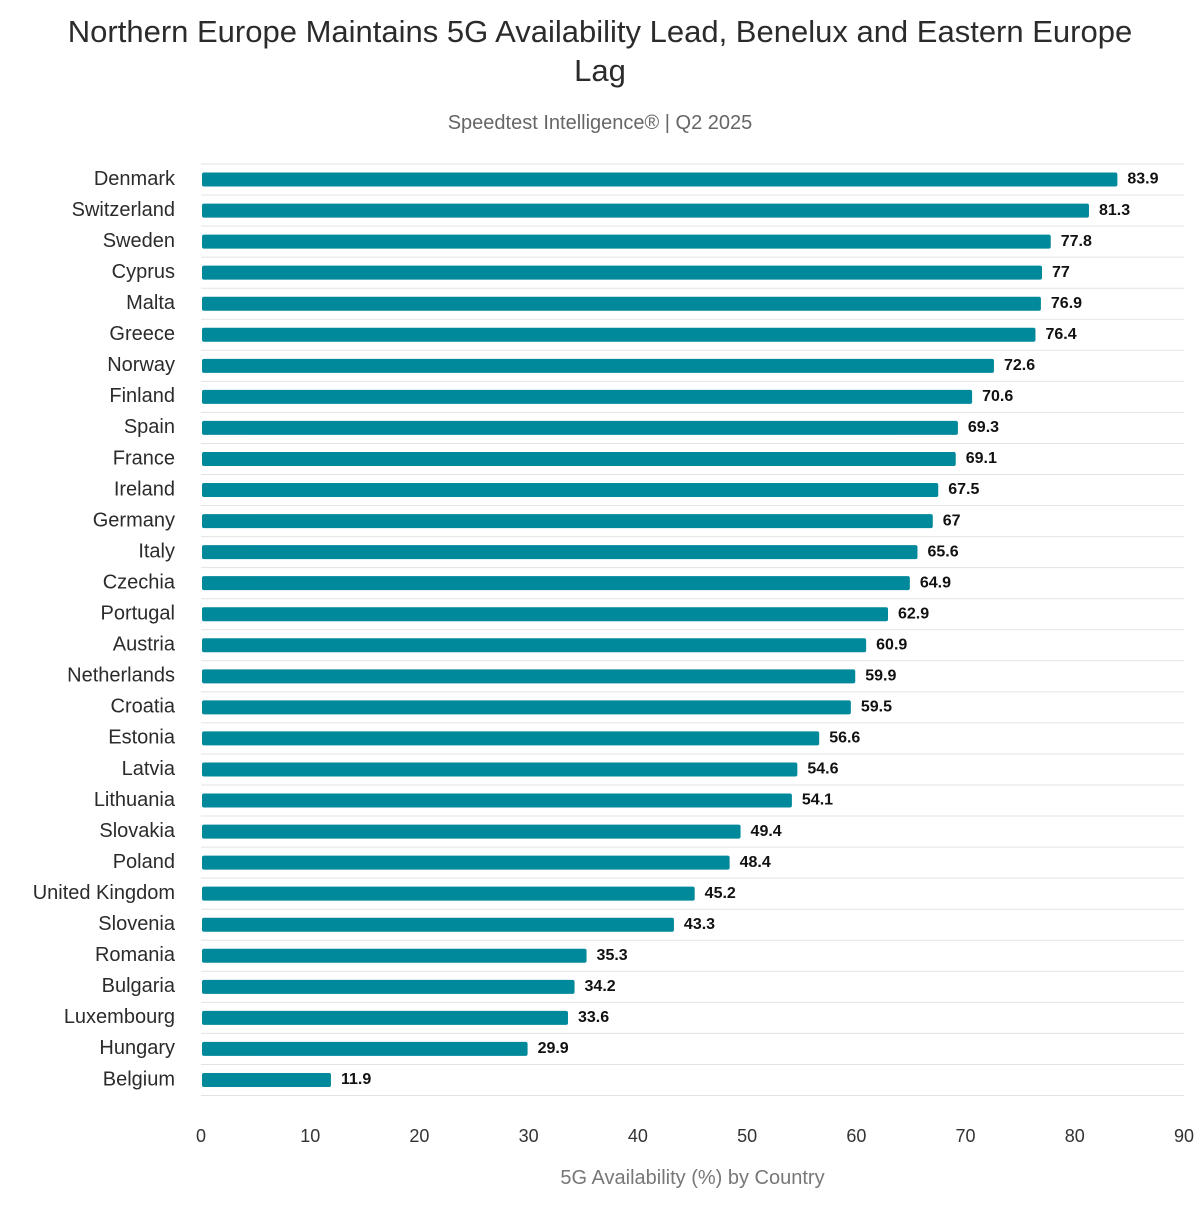  What do you see at coordinates (137, 831) in the screenshot?
I see `category-label: Slovakia` at bounding box center [137, 831].